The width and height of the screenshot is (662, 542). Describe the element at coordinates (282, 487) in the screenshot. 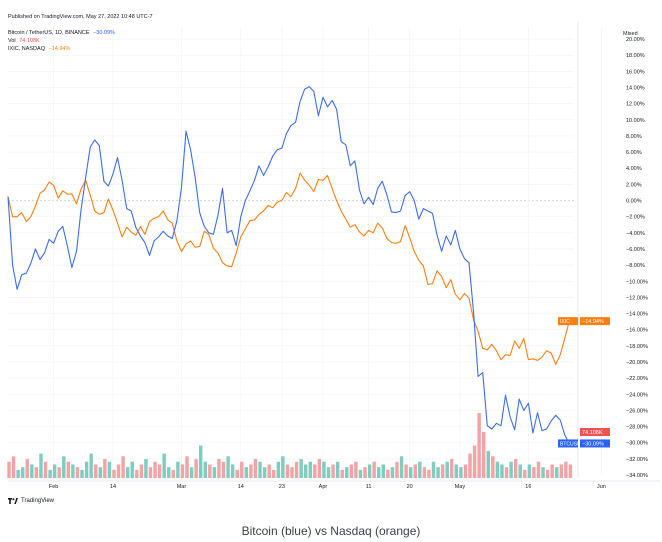

I see `x-tick-label: 23` at that location.